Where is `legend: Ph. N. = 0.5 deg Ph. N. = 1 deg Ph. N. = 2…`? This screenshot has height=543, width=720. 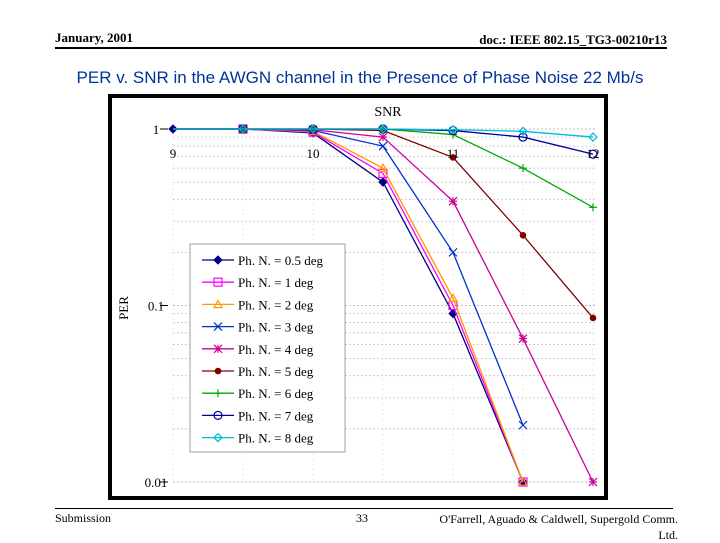
legend: Ph. N. = 0.5 deg Ph. N. = 1 deg Ph. N. = 2… is located at coordinates (267, 348).